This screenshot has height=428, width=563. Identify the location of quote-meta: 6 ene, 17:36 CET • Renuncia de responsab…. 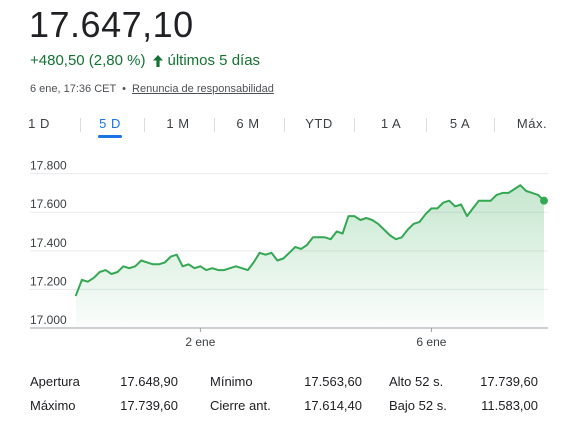
(152, 89).